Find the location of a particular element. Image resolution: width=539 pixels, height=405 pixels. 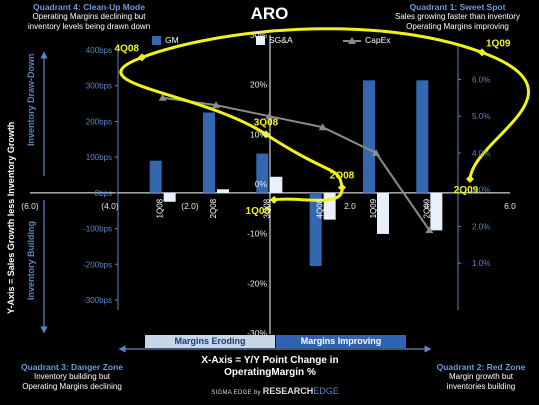

scatter-point-label: 4Q08 is located at coordinates (127, 48).